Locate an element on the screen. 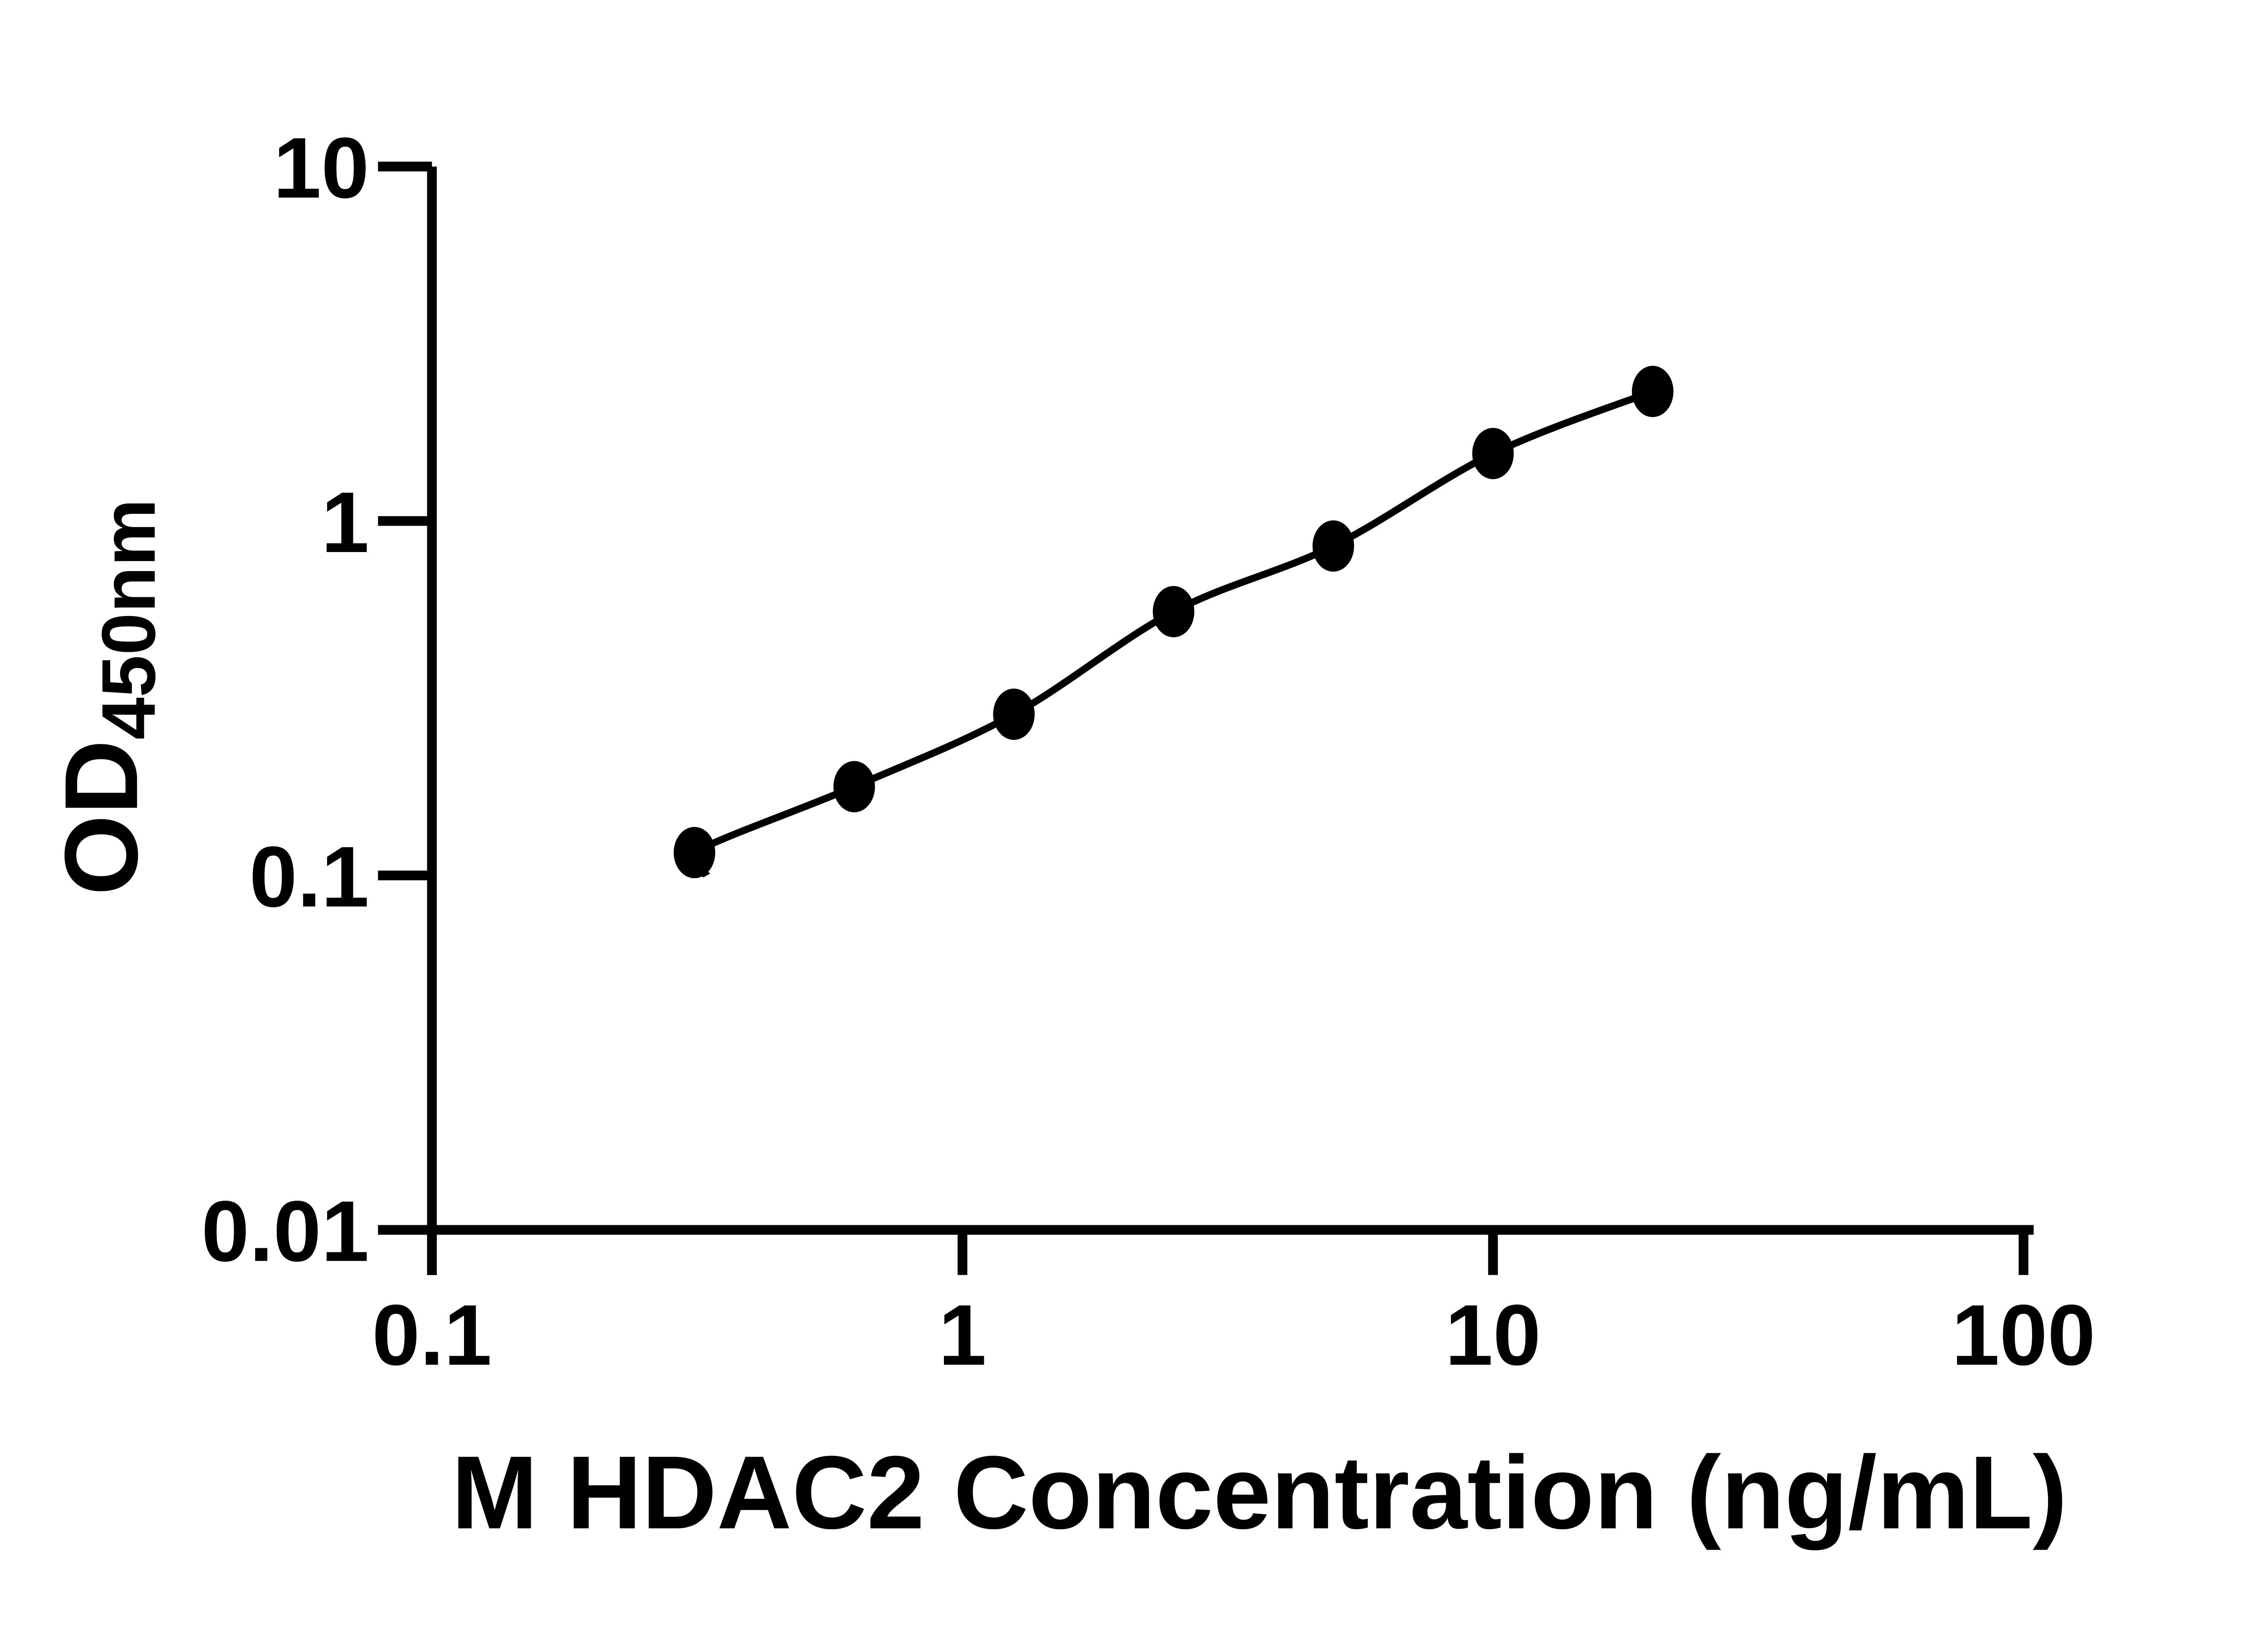 The height and width of the screenshot is (1633, 2268). x-tick-label: 0.1 is located at coordinates (432, 1335).